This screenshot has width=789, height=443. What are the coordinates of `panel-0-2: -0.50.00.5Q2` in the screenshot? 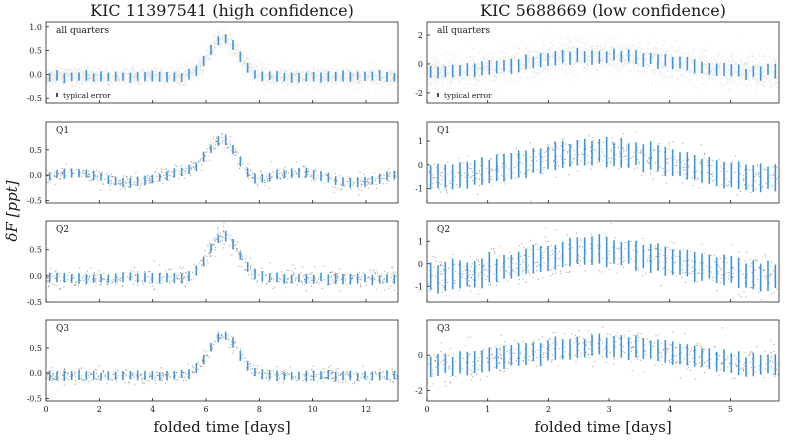 It's located at (213, 263).